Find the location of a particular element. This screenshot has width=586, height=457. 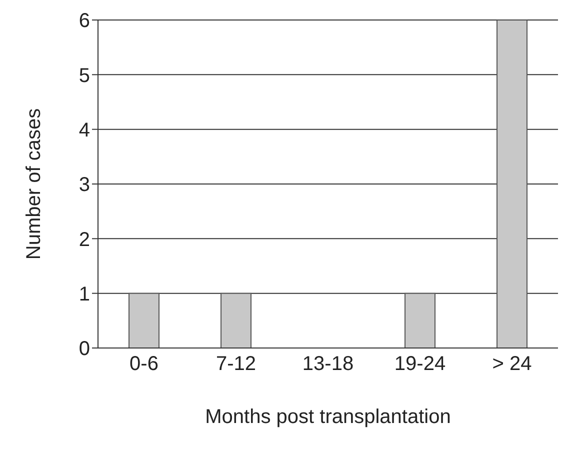

y-tick-label: 4 is located at coordinates (84, 130).